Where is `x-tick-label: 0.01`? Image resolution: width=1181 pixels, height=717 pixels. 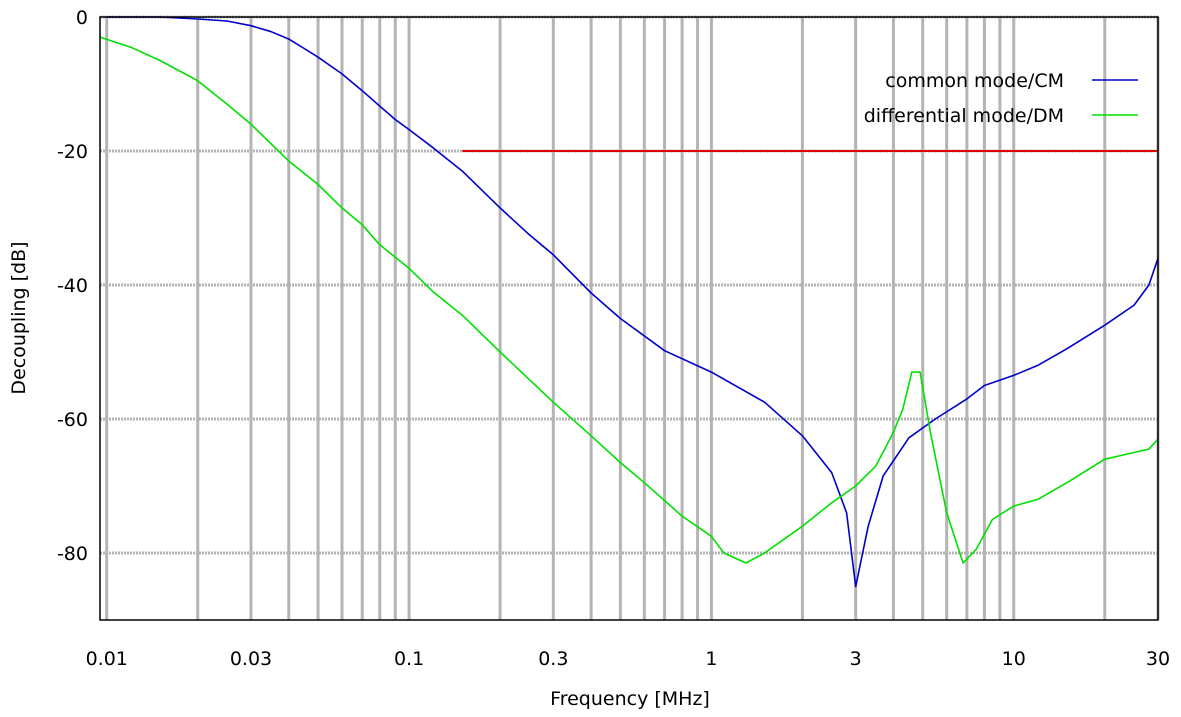
x-tick-label: 0.01 is located at coordinates (107, 659).